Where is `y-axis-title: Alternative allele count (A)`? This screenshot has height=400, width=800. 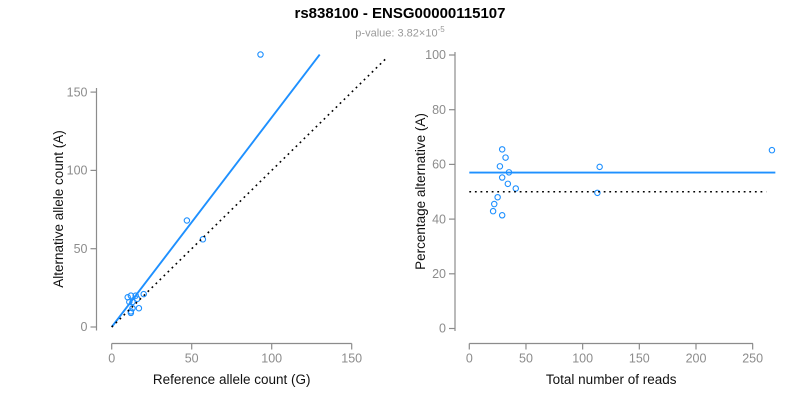 y-axis-title: Alternative allele count (A) is located at coordinates (58, 209).